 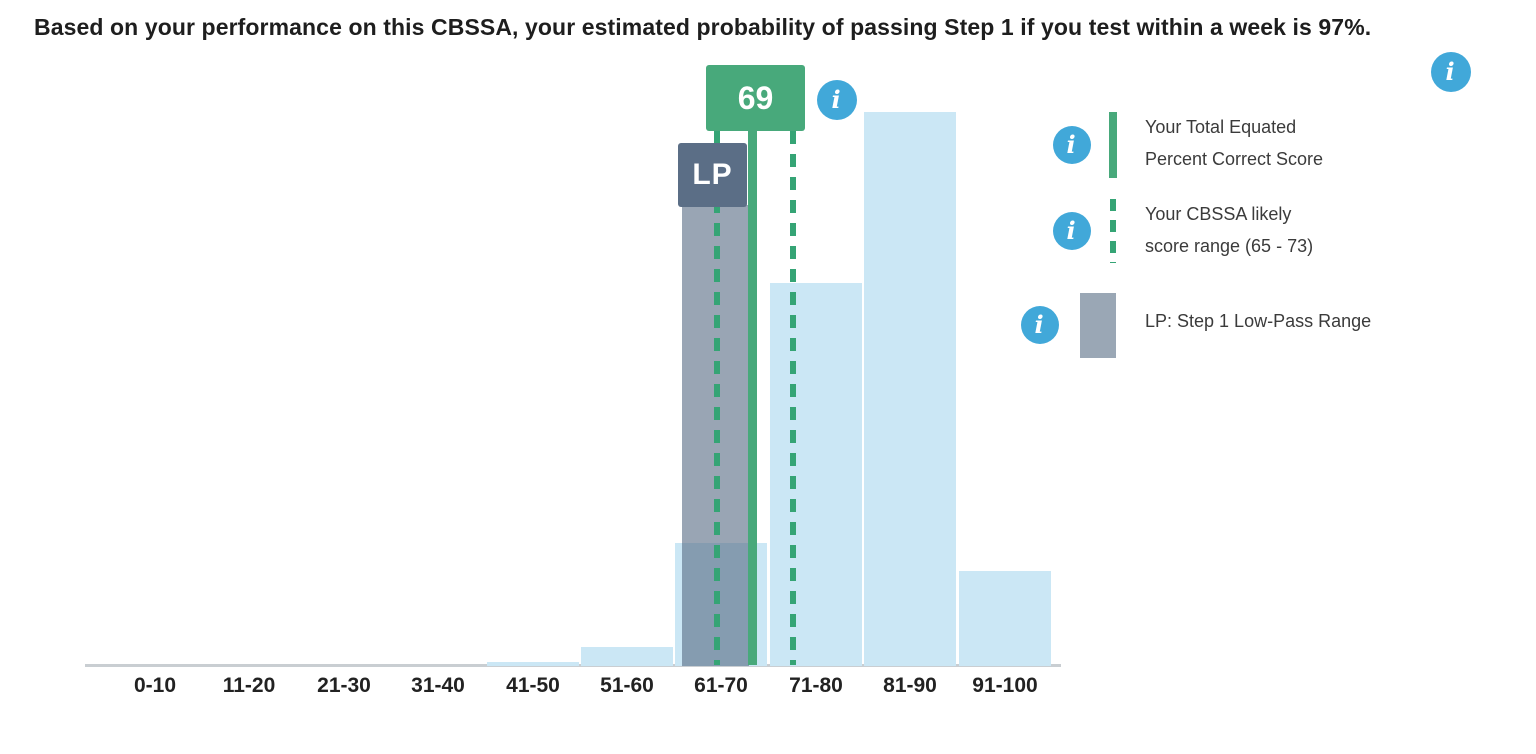 I want to click on legend-swatch-lp-range, so click(x=1098, y=325).